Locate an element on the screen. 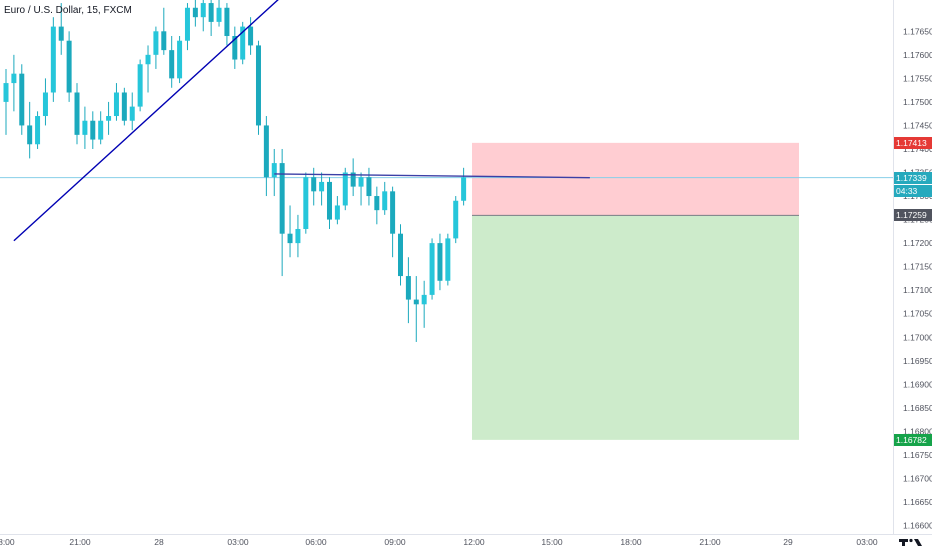 This screenshot has height=550, width=932. tradingview-logo-icon is located at coordinates (912, 542).